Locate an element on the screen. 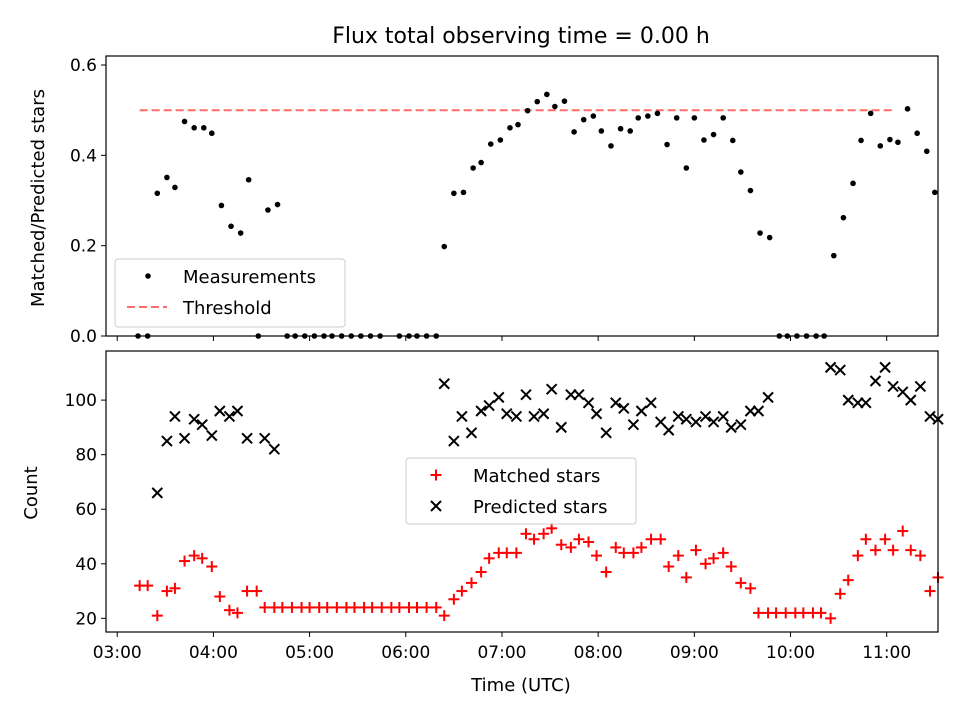 The width and height of the screenshot is (960, 720). top-legend-box is located at coordinates (230, 293).